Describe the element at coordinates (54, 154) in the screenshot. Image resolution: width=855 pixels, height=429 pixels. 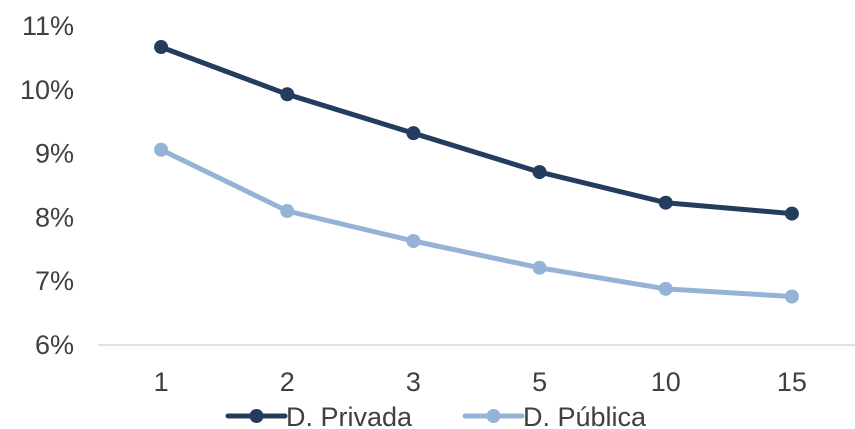
I see `y-tick-label: 9%` at that location.